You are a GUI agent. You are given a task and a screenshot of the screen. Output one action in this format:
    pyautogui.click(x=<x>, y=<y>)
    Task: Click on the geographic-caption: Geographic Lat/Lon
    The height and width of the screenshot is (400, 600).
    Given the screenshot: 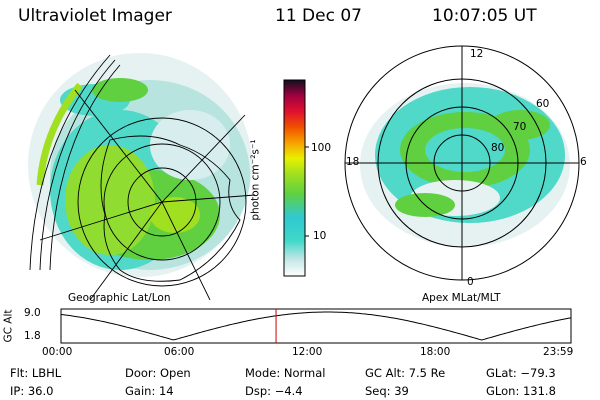 What is the action you would take?
    pyautogui.click(x=119, y=298)
    